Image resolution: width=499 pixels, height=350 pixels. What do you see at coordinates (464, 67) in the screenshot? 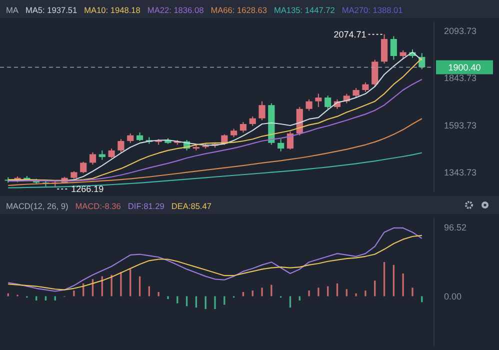
I see `ref-line-label: 1900.40` at bounding box center [464, 67].